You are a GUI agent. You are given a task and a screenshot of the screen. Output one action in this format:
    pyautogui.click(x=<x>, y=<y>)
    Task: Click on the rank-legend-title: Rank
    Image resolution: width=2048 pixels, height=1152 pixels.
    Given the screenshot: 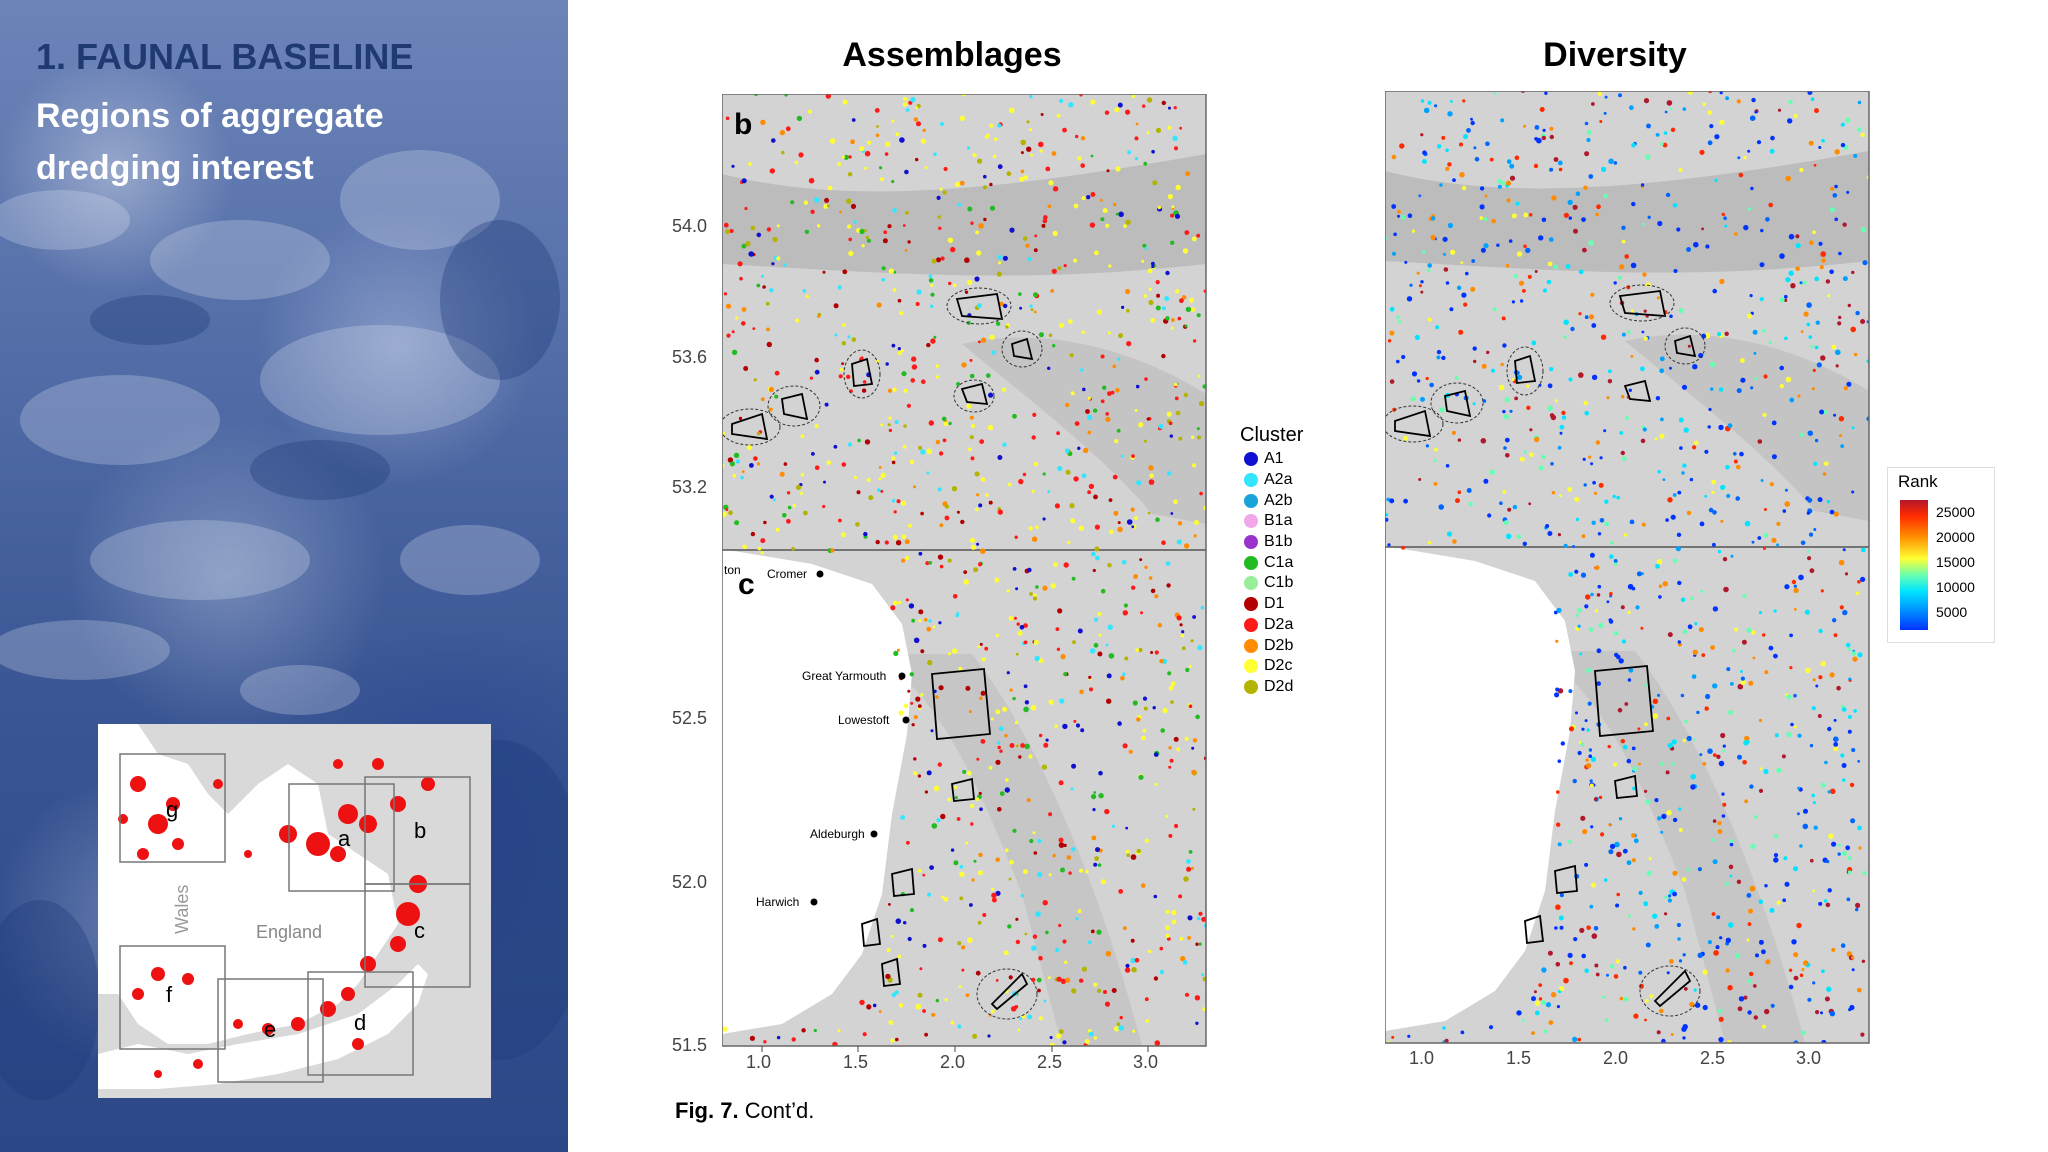 What is the action you would take?
    pyautogui.click(x=1918, y=481)
    